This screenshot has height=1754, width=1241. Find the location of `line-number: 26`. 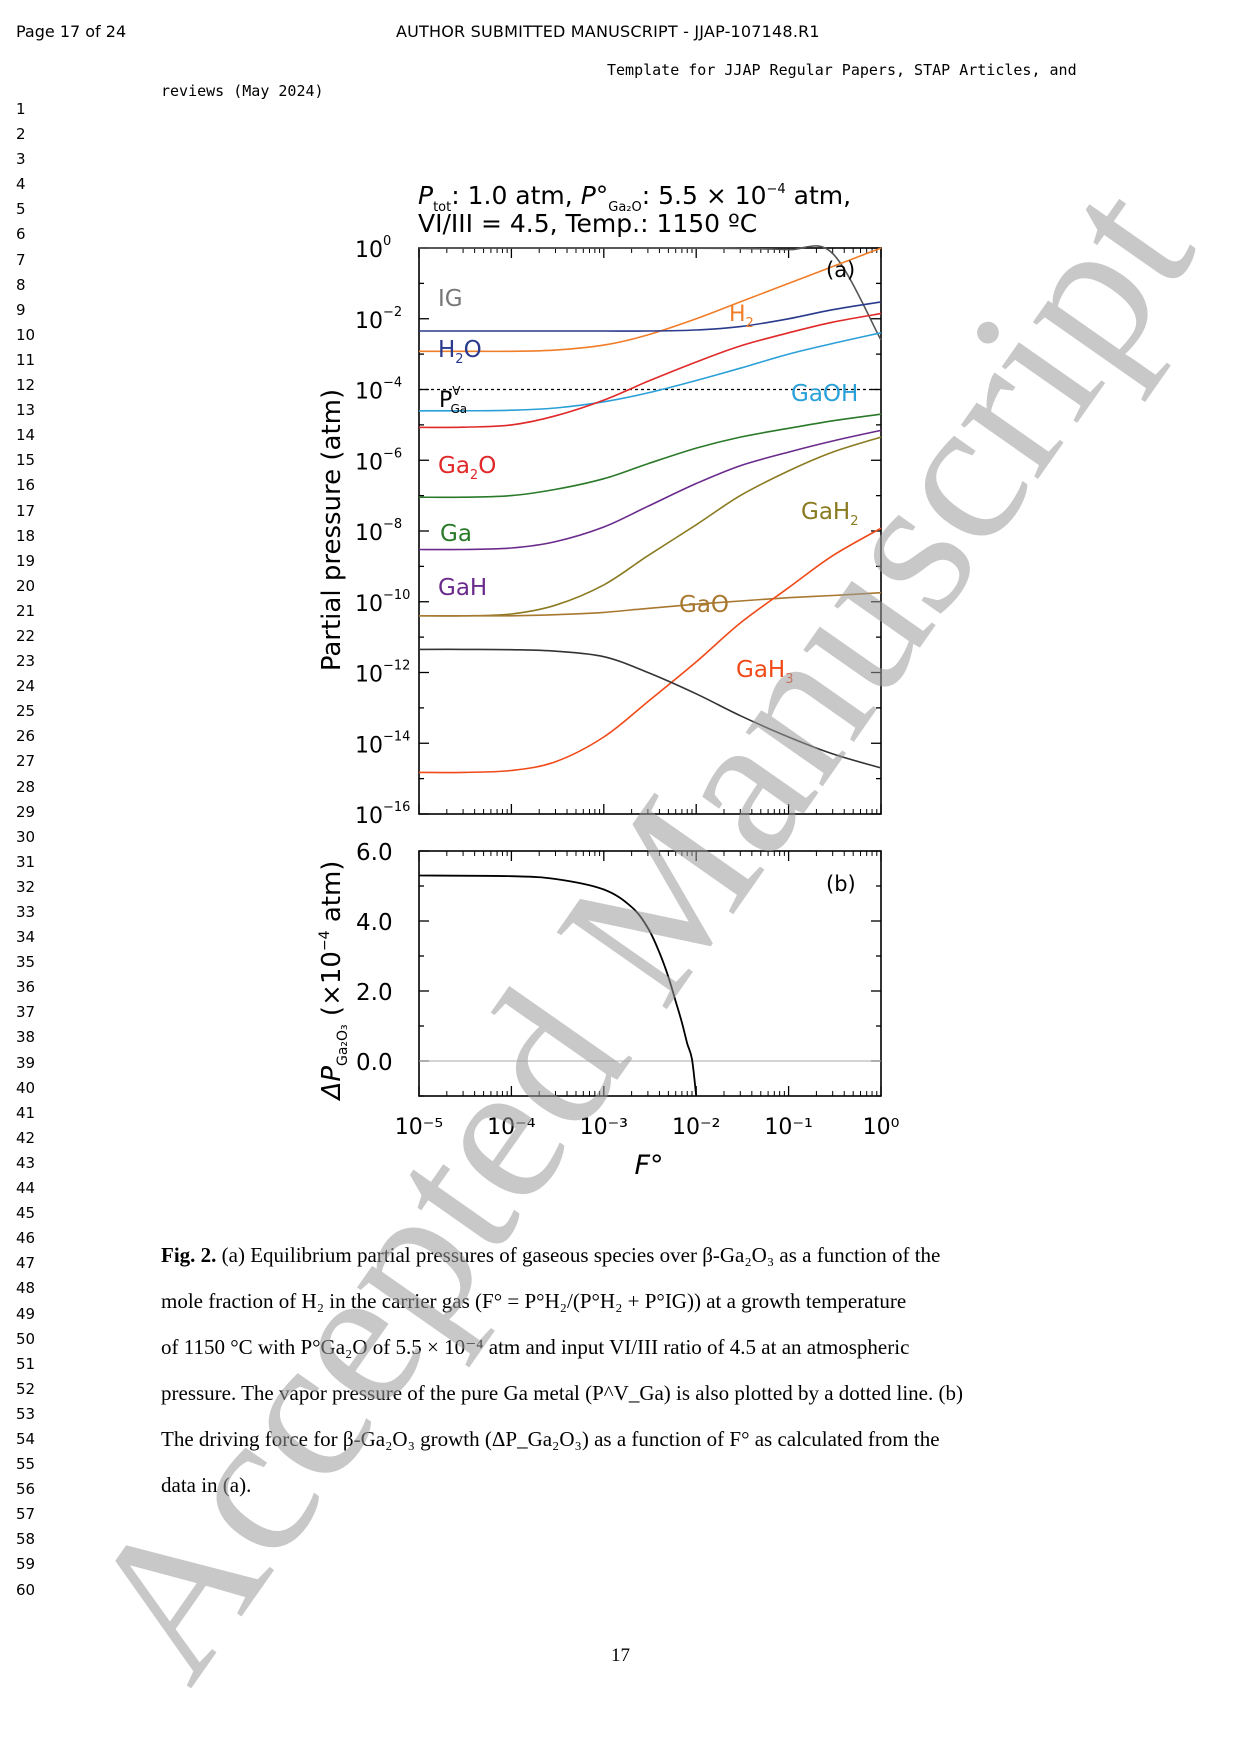

line-number: 26 is located at coordinates (26, 736).